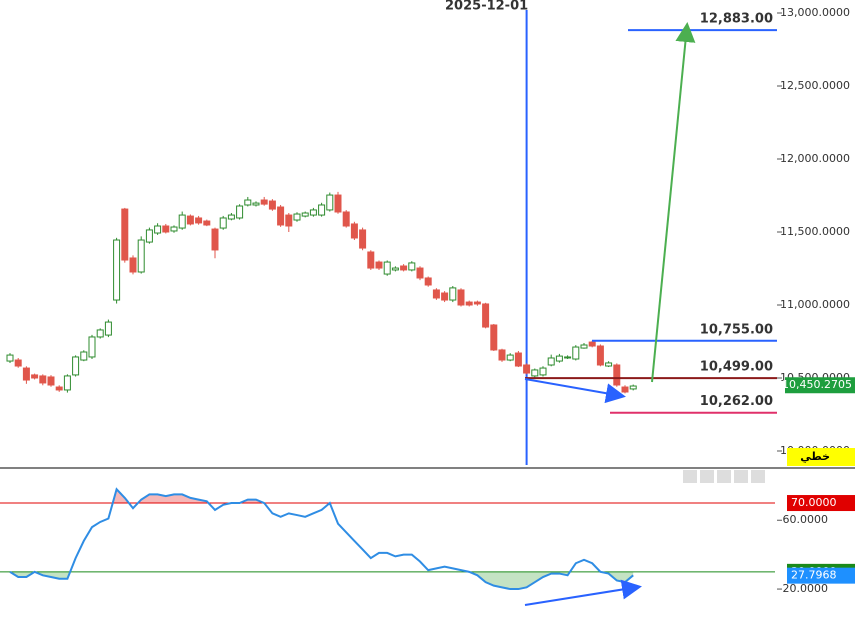  Describe the element at coordinates (736, 329) in the screenshot. I see `price-level-label: 10,755.00` at that location.